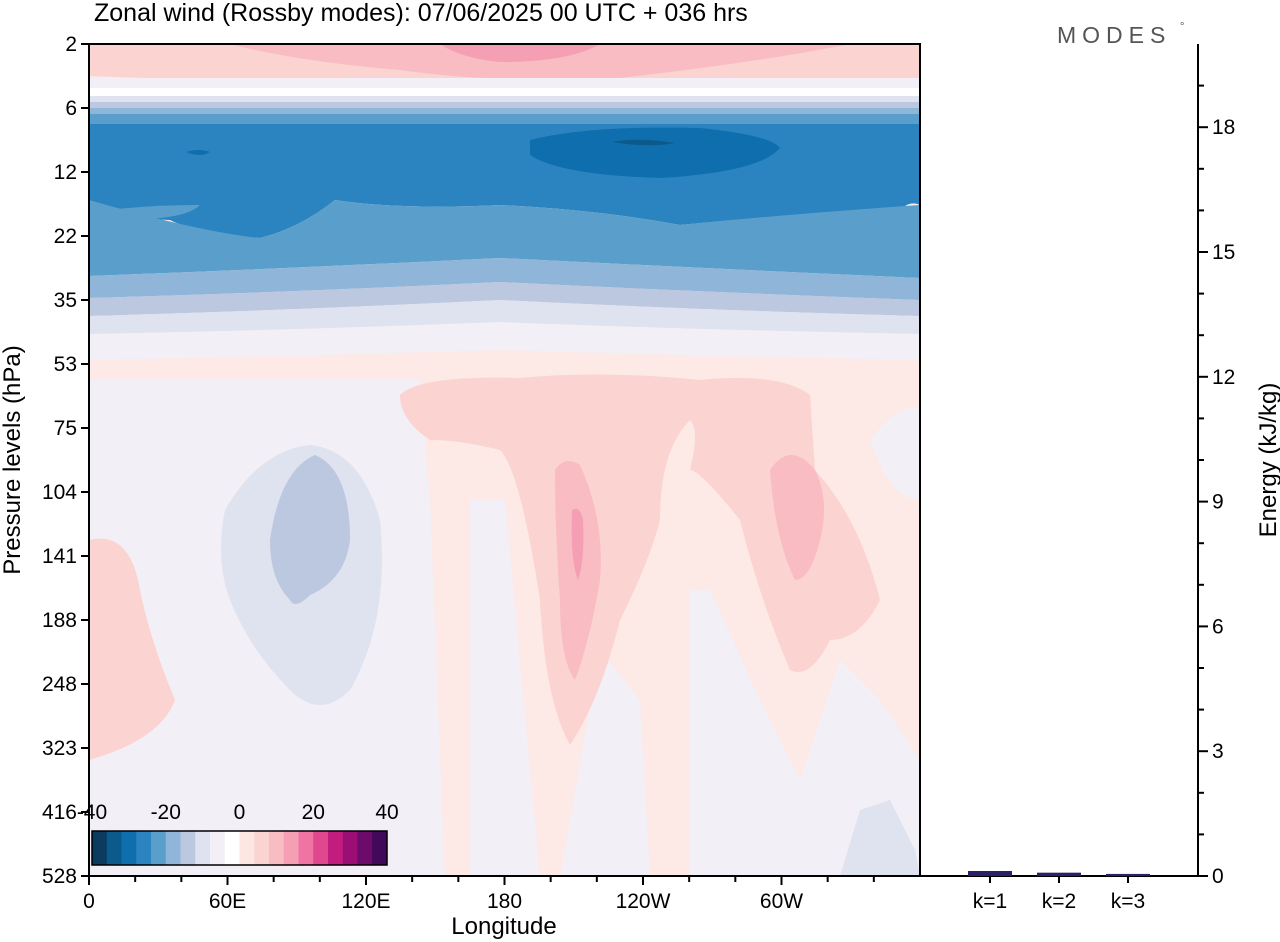 Image resolution: width=1280 pixels, height=942 pixels. Describe the element at coordinates (65, 300) in the screenshot. I see `y-tick-label: 35` at that location.